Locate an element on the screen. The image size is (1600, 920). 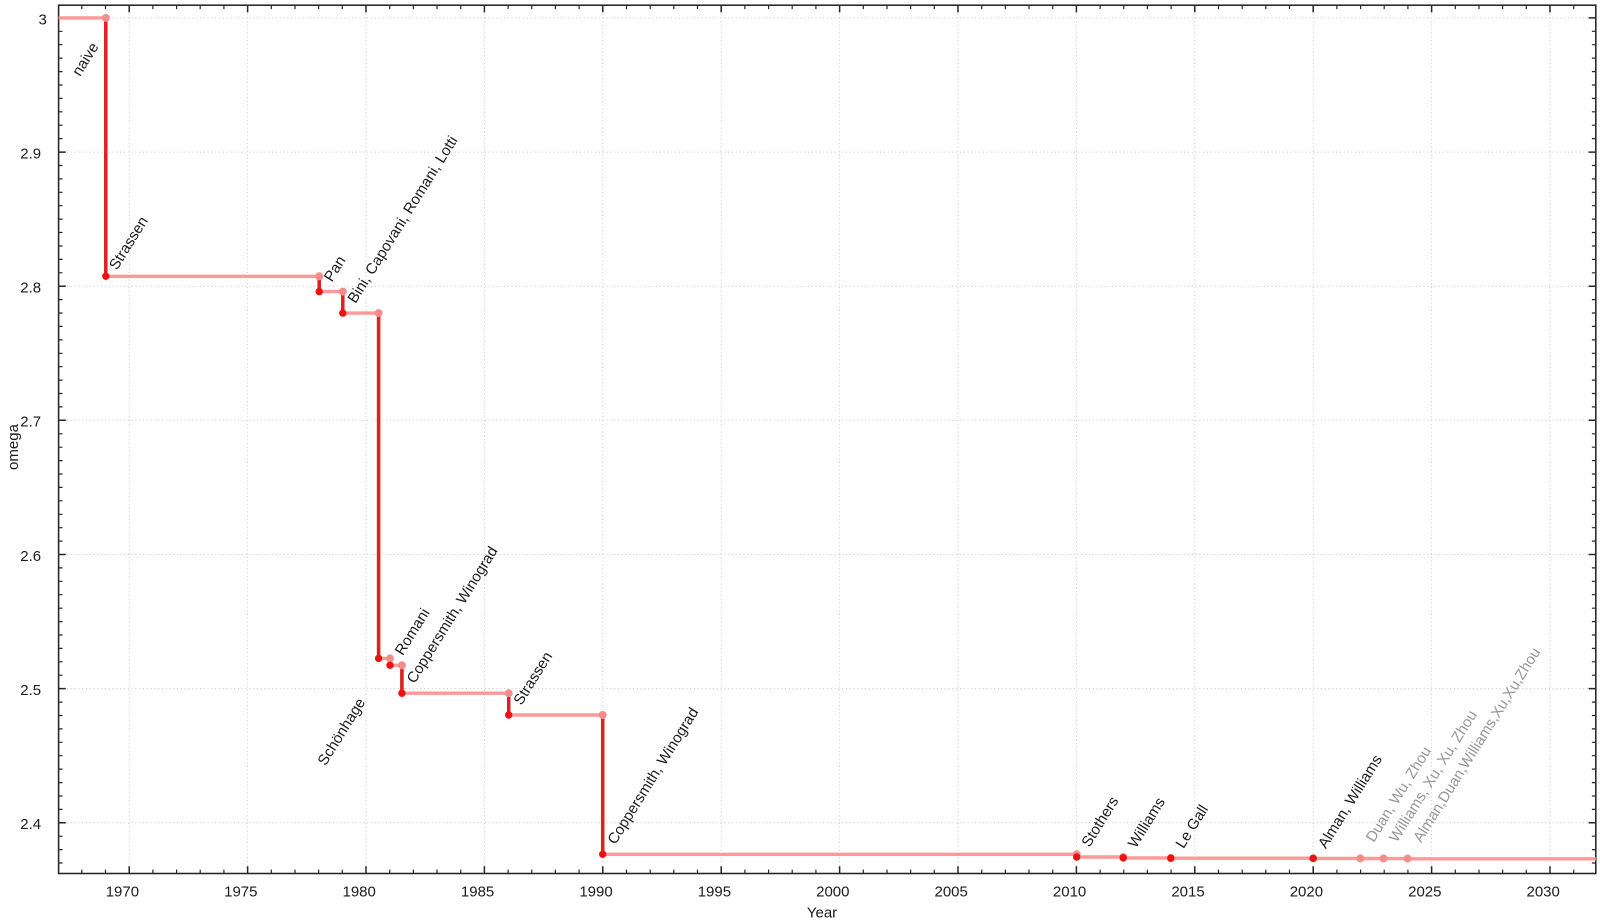
svg-text: 2015 is located at coordinates (1187, 891).